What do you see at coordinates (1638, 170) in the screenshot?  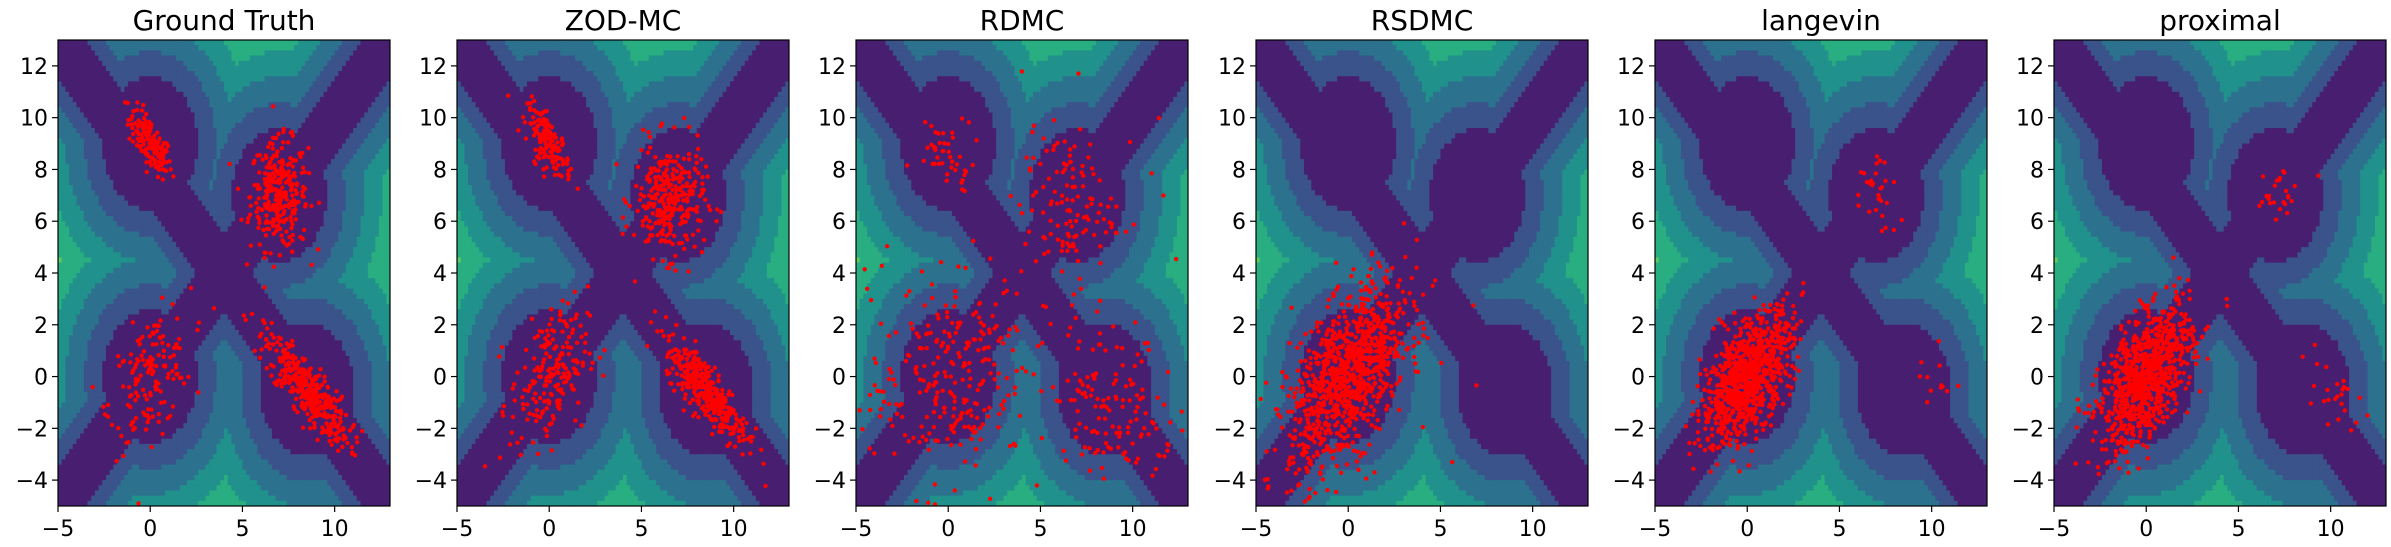 I see `y-tick-label: 8` at bounding box center [1638, 170].